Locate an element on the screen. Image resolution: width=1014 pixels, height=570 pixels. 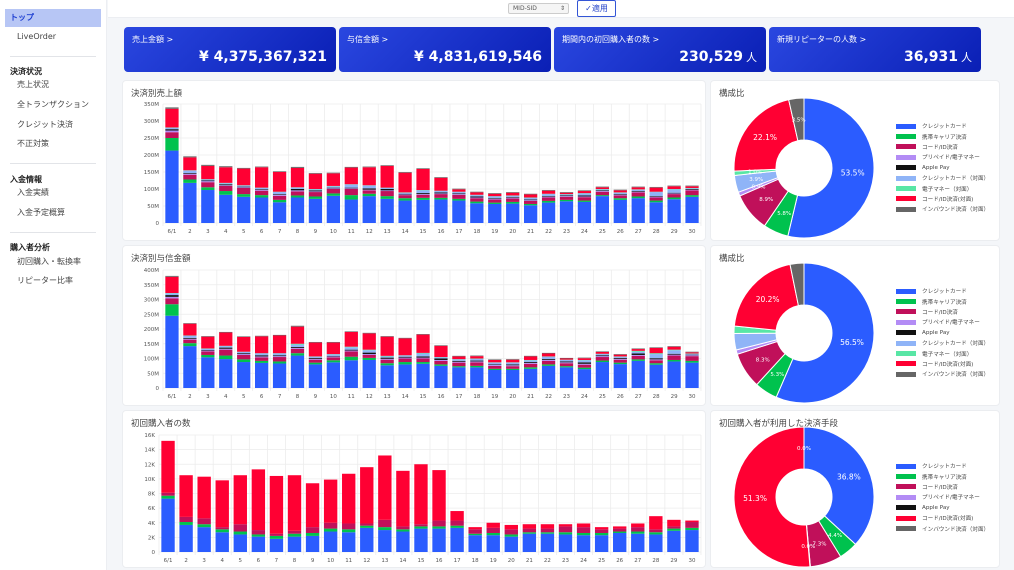
sidebar-item-sales-status: 売上状況 is located at coordinates (33, 84).